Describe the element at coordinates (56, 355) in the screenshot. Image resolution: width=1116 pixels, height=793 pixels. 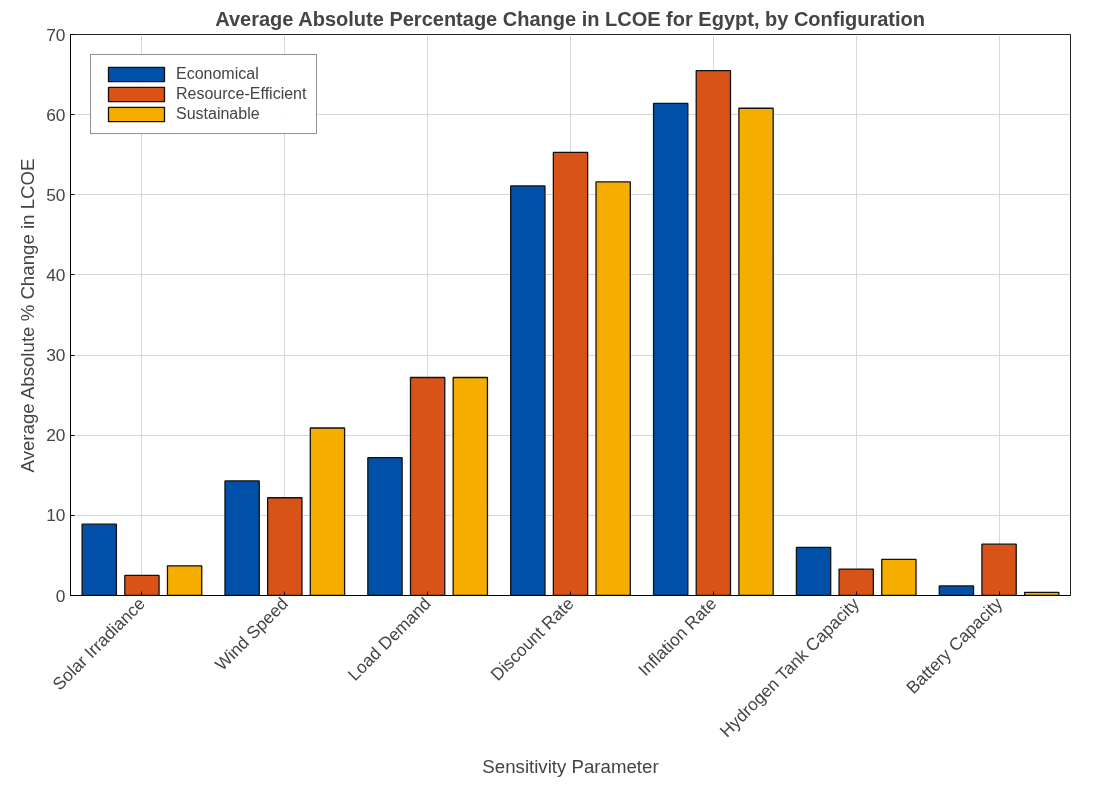
I see `y-tick-label: 30` at that location.